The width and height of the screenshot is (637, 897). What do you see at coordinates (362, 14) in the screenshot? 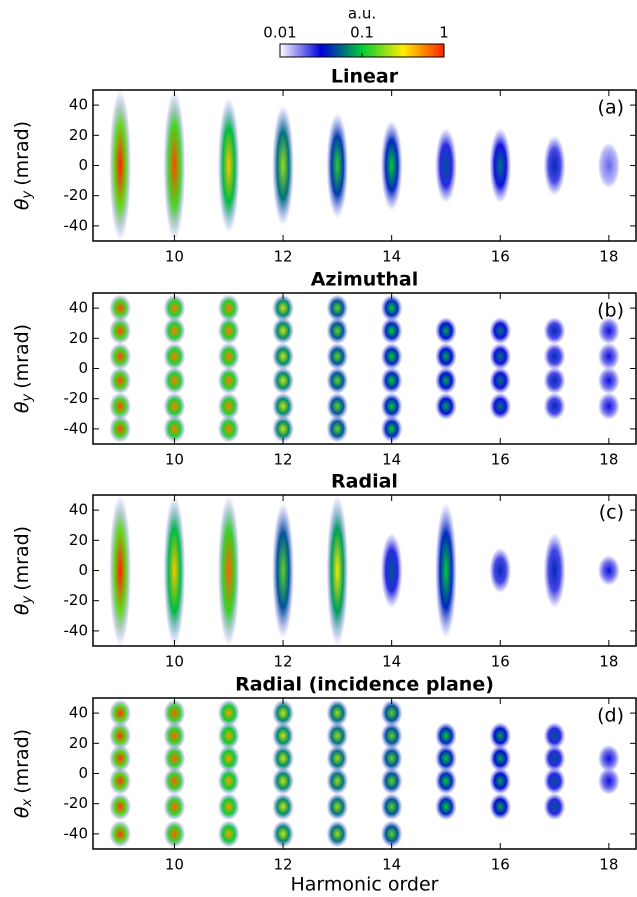
I see `colorbar-label: a.u.` at bounding box center [362, 14].